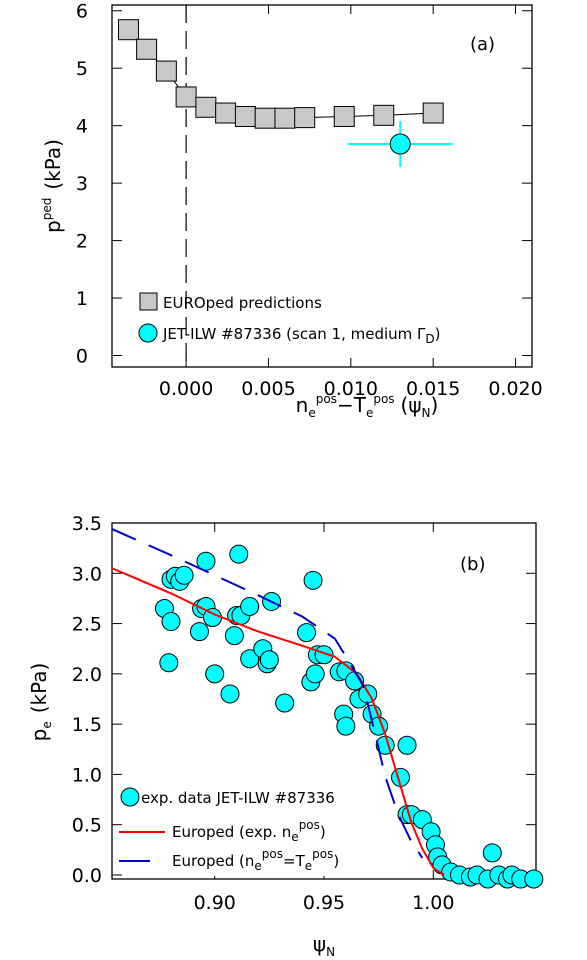 The image size is (587, 960). What do you see at coordinates (52, 186) in the screenshot?
I see `panel-a-y-title: pped(kPa)` at bounding box center [52, 186].